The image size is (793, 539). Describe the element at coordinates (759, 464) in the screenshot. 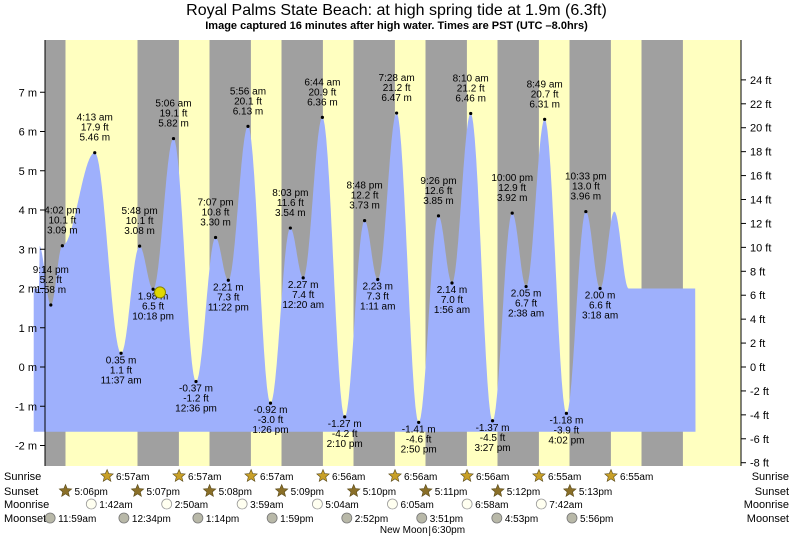

I see `y-tick-label-ft: -8 ft` at that location.